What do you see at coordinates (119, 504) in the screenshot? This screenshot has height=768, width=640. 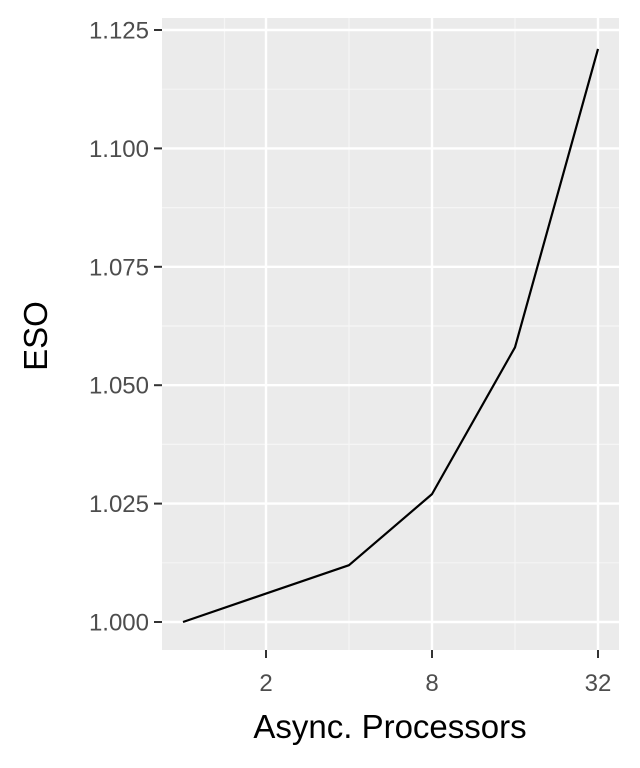 I see `y-tick-label: 1.025` at bounding box center [119, 504].